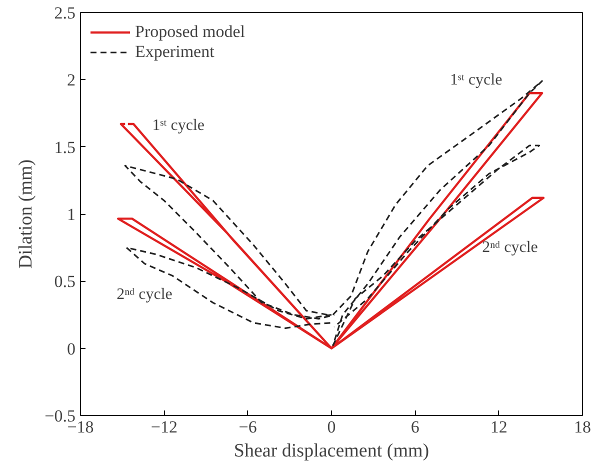 The width and height of the screenshot is (602, 475). What do you see at coordinates (582, 427) in the screenshot?
I see `x-tick-label: 18` at bounding box center [582, 427].